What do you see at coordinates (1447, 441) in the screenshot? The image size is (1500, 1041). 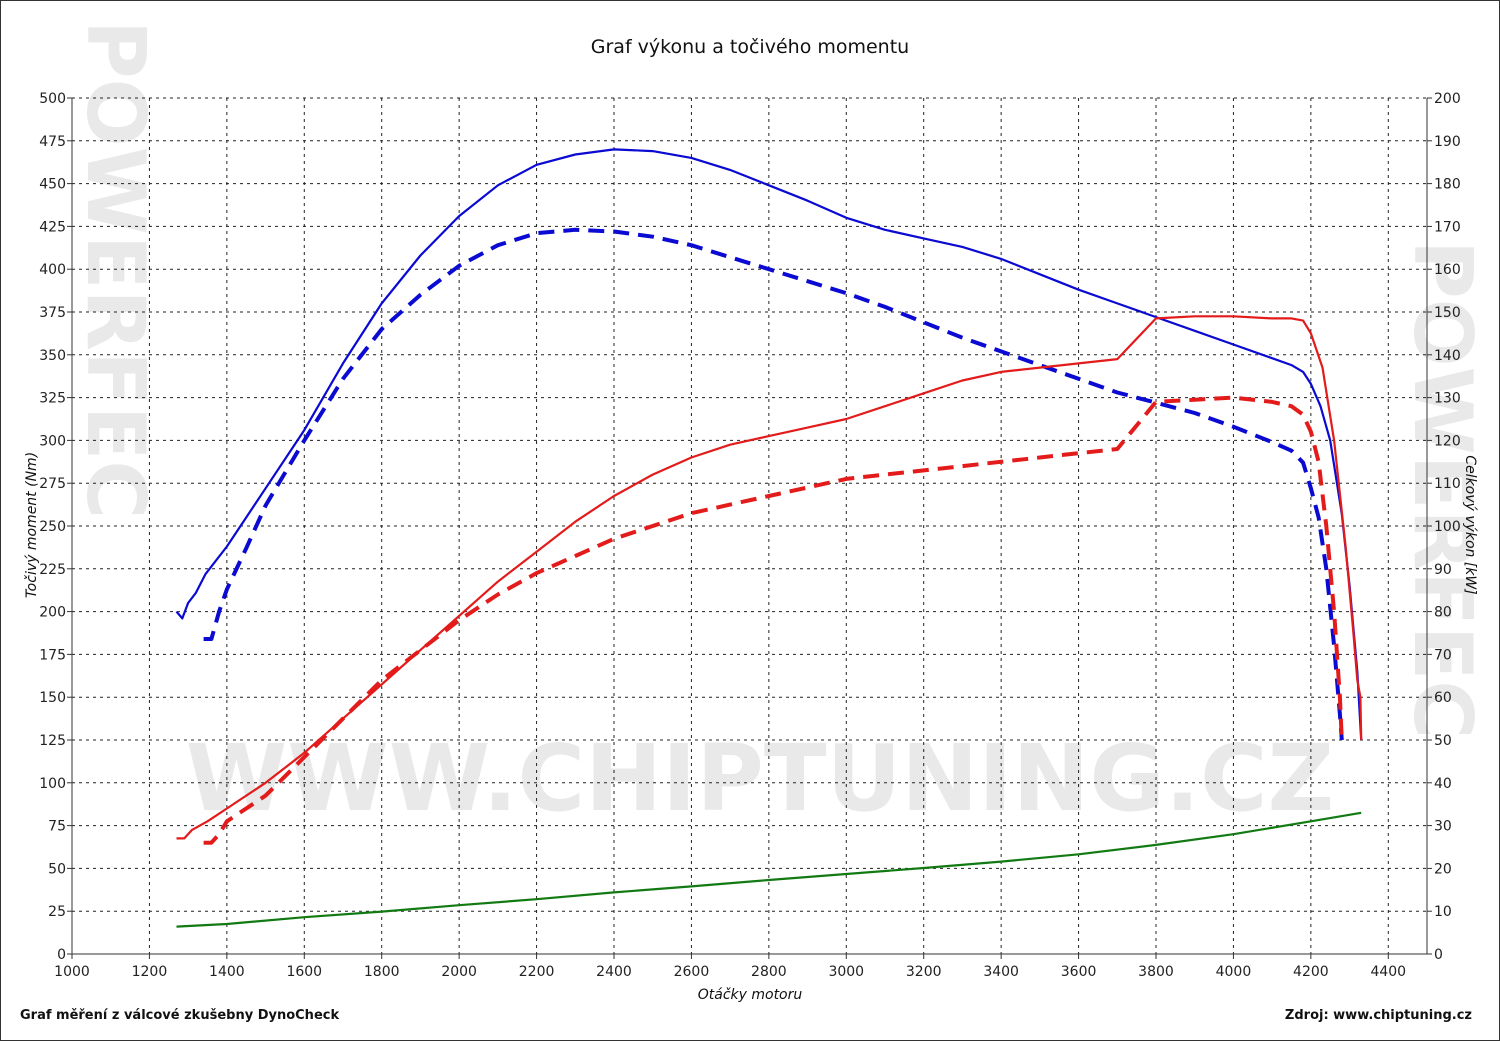 I see `y-right-tick-label-120: 120` at bounding box center [1447, 441].